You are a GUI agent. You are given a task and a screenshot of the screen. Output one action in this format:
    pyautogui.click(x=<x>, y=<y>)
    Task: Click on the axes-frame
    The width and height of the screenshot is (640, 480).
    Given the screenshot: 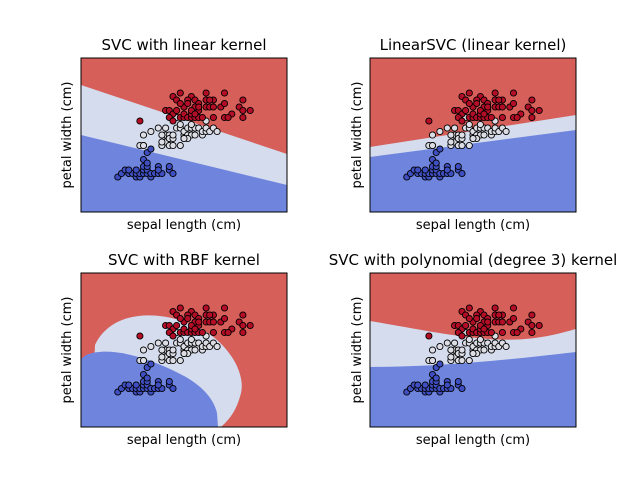 What is the action you would take?
    pyautogui.click(x=184, y=135)
    